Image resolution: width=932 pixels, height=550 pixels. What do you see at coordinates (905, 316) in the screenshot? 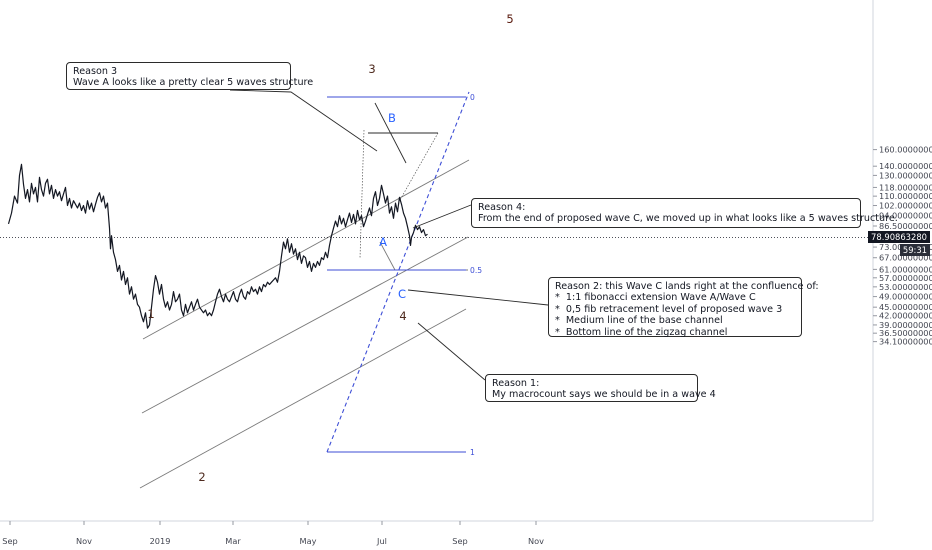
I see `y-tick-label-15: 42.00000000` at bounding box center [905, 316].